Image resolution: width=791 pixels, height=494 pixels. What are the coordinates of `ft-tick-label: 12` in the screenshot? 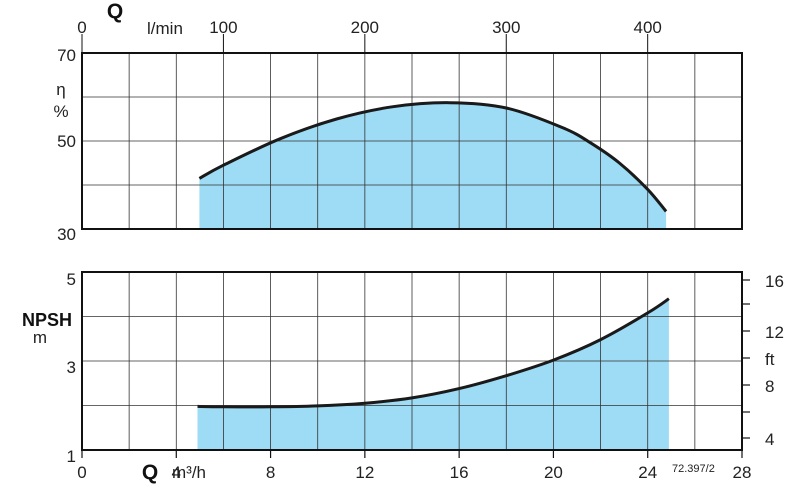 It's located at (774, 332).